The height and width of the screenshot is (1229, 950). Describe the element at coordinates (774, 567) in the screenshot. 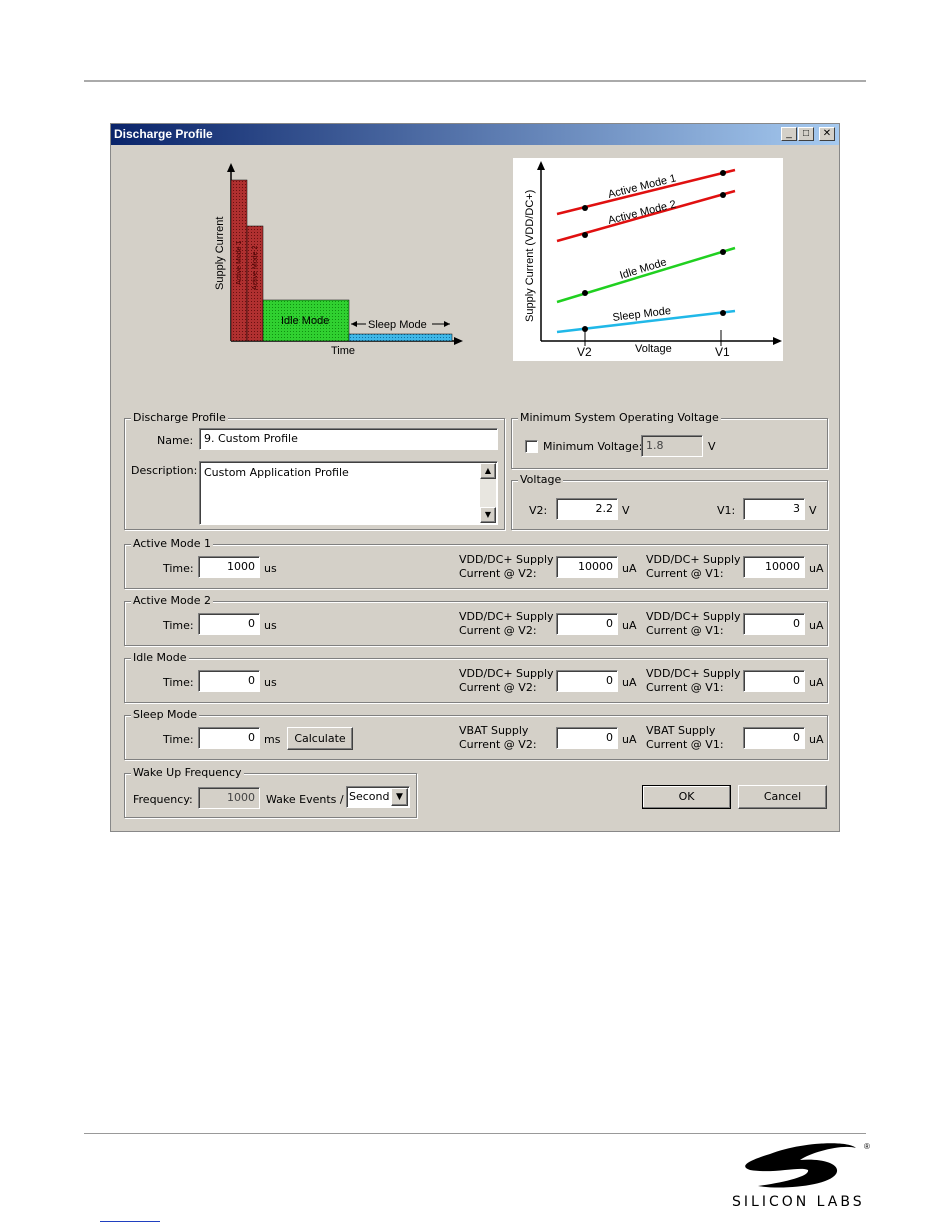

I see `v1-current-field: 10000` at that location.